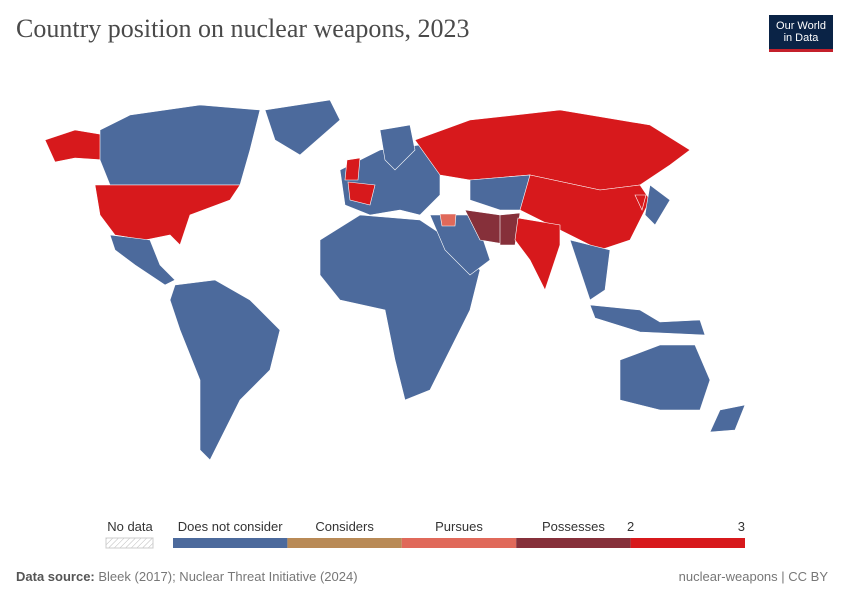 This screenshot has width=850, height=600. What do you see at coordinates (741, 526) in the screenshot?
I see `legend-tick-label: 3` at bounding box center [741, 526].